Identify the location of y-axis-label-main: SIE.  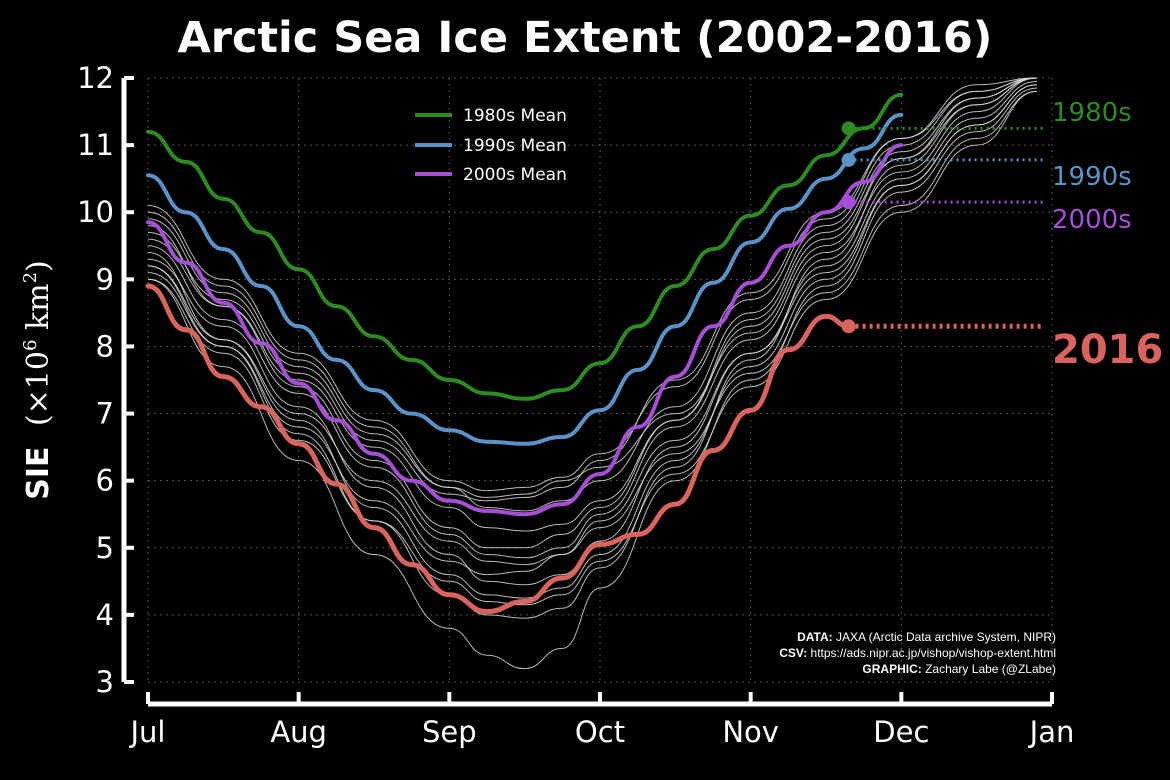
(38, 473).